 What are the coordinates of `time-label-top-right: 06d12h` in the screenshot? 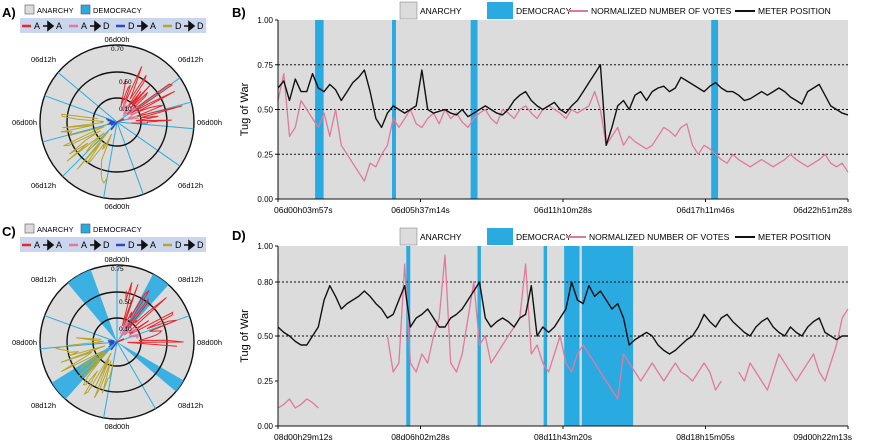 It's located at (190, 59).